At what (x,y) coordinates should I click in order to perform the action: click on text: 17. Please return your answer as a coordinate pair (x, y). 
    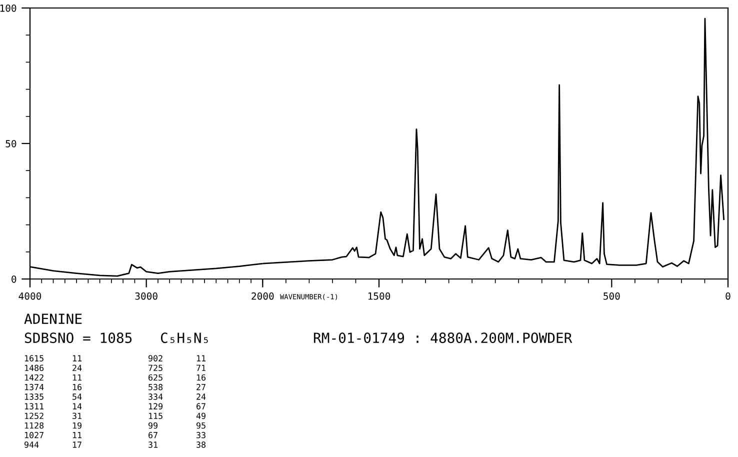
    Looking at the image, I should click on (77, 445).